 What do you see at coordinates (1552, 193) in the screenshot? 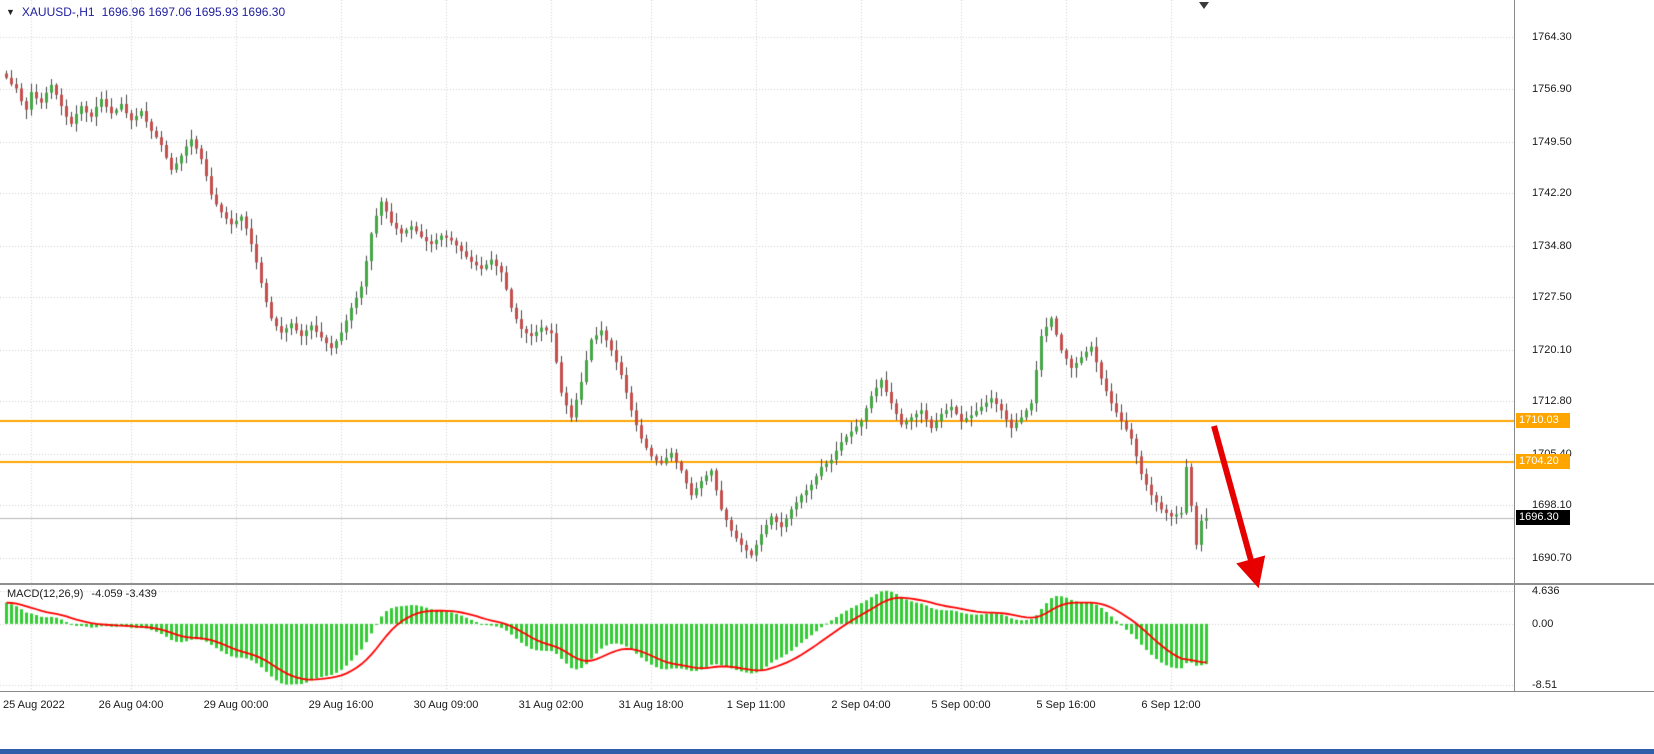
I see `price-axis-label: 1742.20` at bounding box center [1552, 193].